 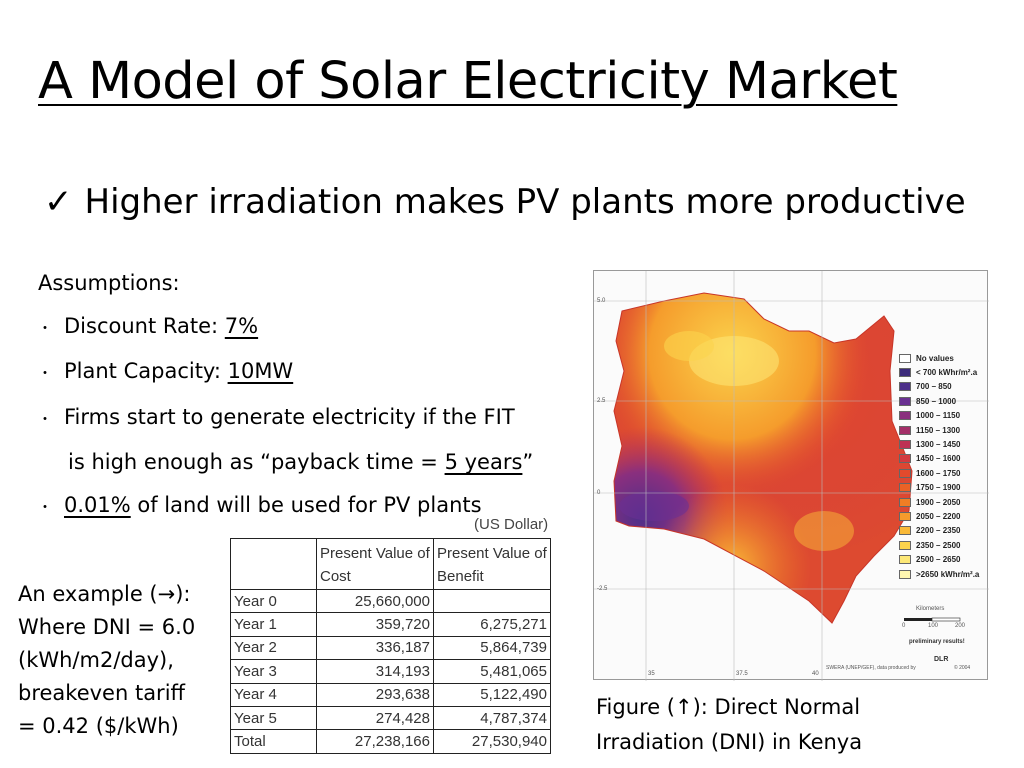 I want to click on caption-line: Irradiation (DNI) in Kenya, so click(x=729, y=742).